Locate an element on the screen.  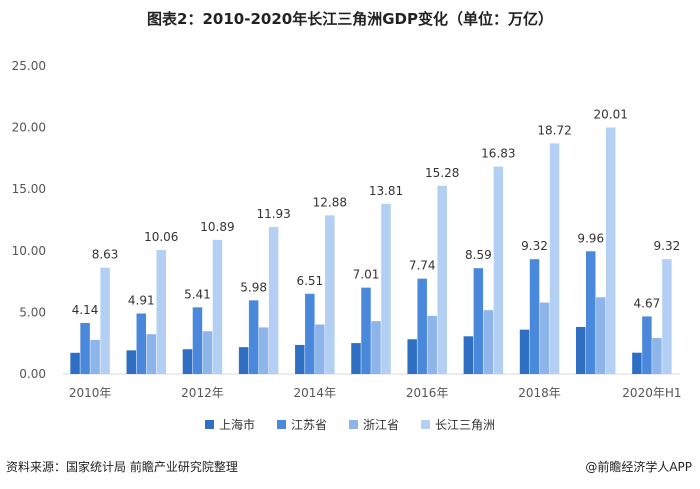
data-label: 7.01 is located at coordinates (366, 275).